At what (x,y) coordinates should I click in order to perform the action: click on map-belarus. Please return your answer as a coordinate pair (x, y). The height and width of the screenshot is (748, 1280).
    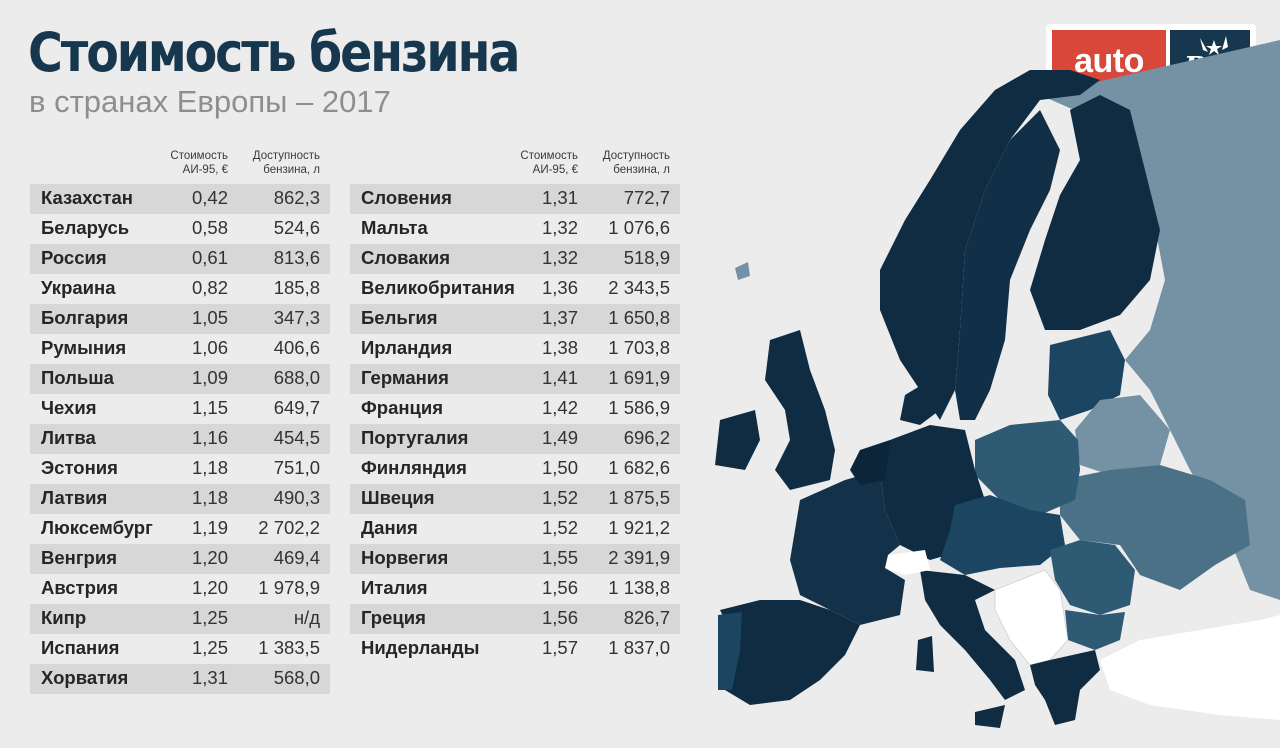
    Looking at the image, I should click on (1122, 435).